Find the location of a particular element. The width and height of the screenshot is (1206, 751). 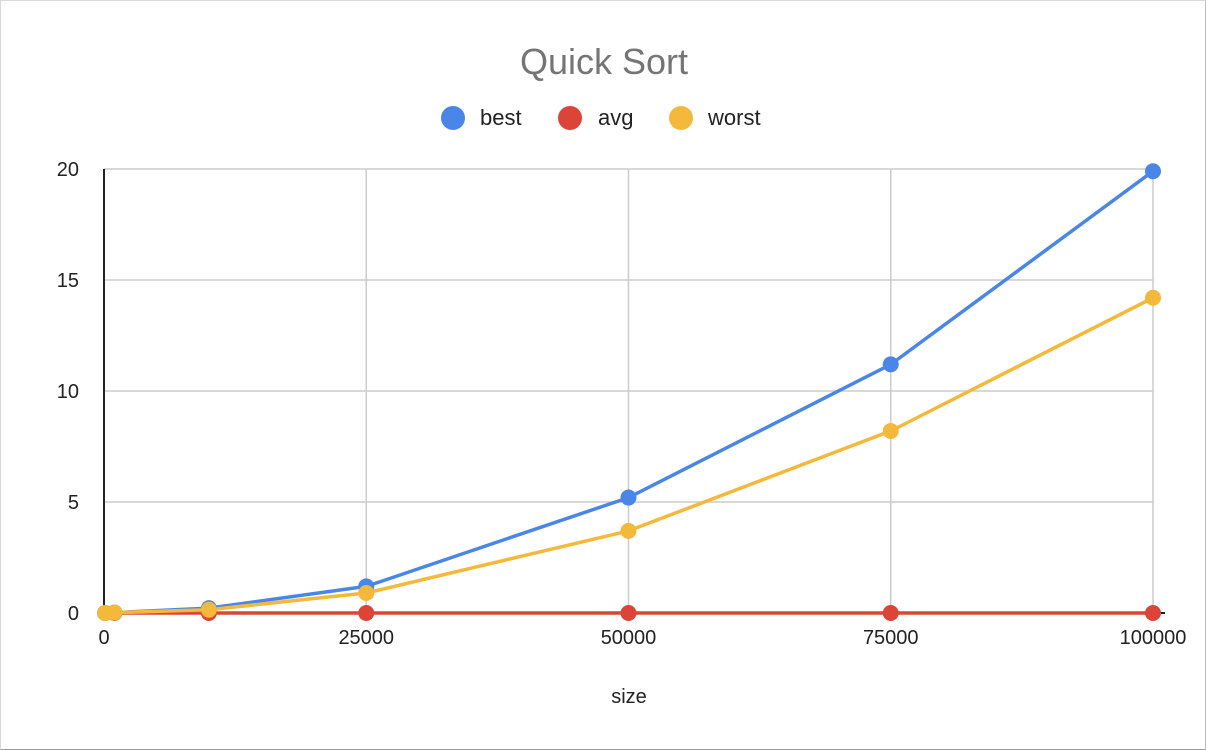

y-tick-label: 0 is located at coordinates (73, 614).